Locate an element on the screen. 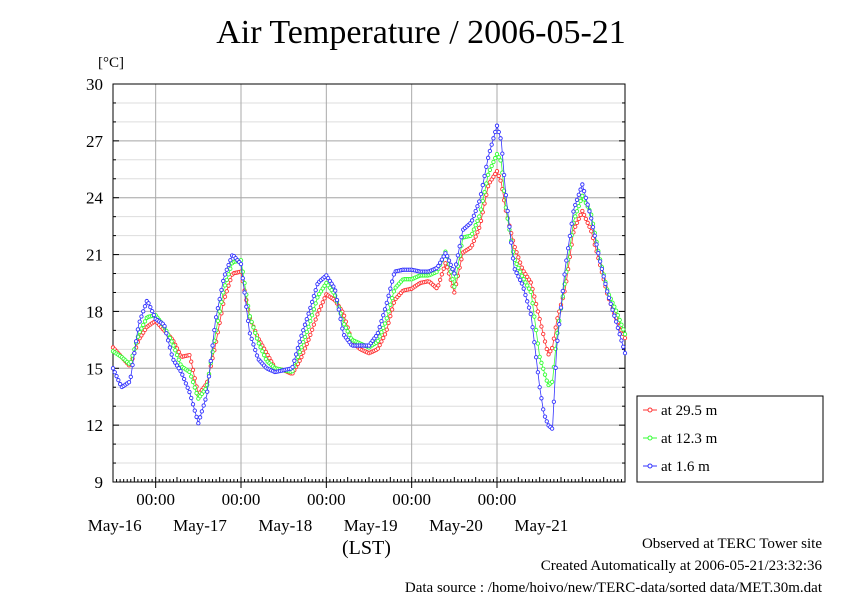  day-label: May-19 is located at coordinates (371, 525).